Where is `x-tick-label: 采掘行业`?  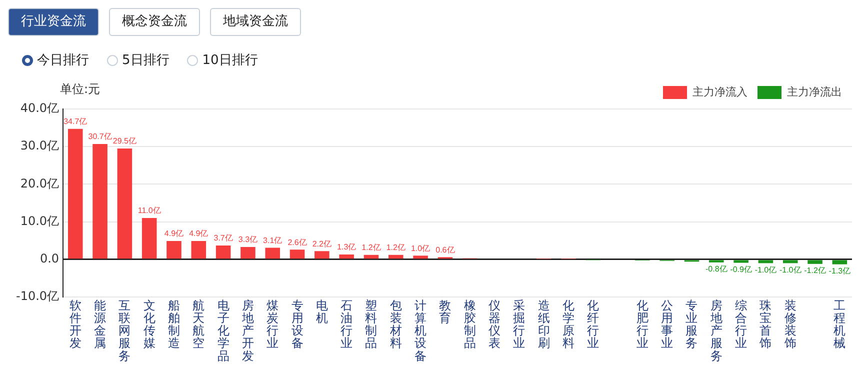
x-tick-label: 采掘行业 is located at coordinates (519, 324).